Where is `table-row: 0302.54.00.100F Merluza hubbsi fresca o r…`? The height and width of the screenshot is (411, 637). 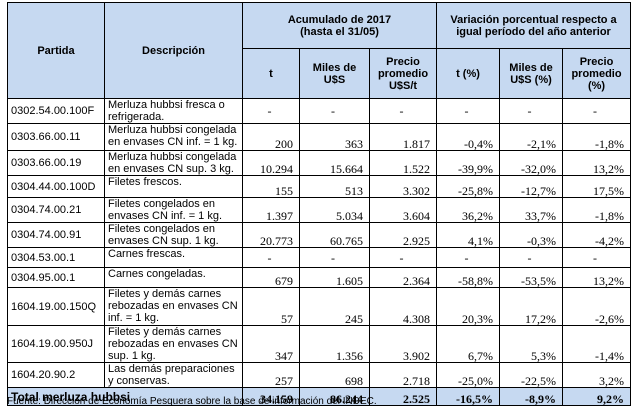 table-row: 0302.54.00.100F Merluza hubbsi fresca o r… is located at coordinates (319, 111).